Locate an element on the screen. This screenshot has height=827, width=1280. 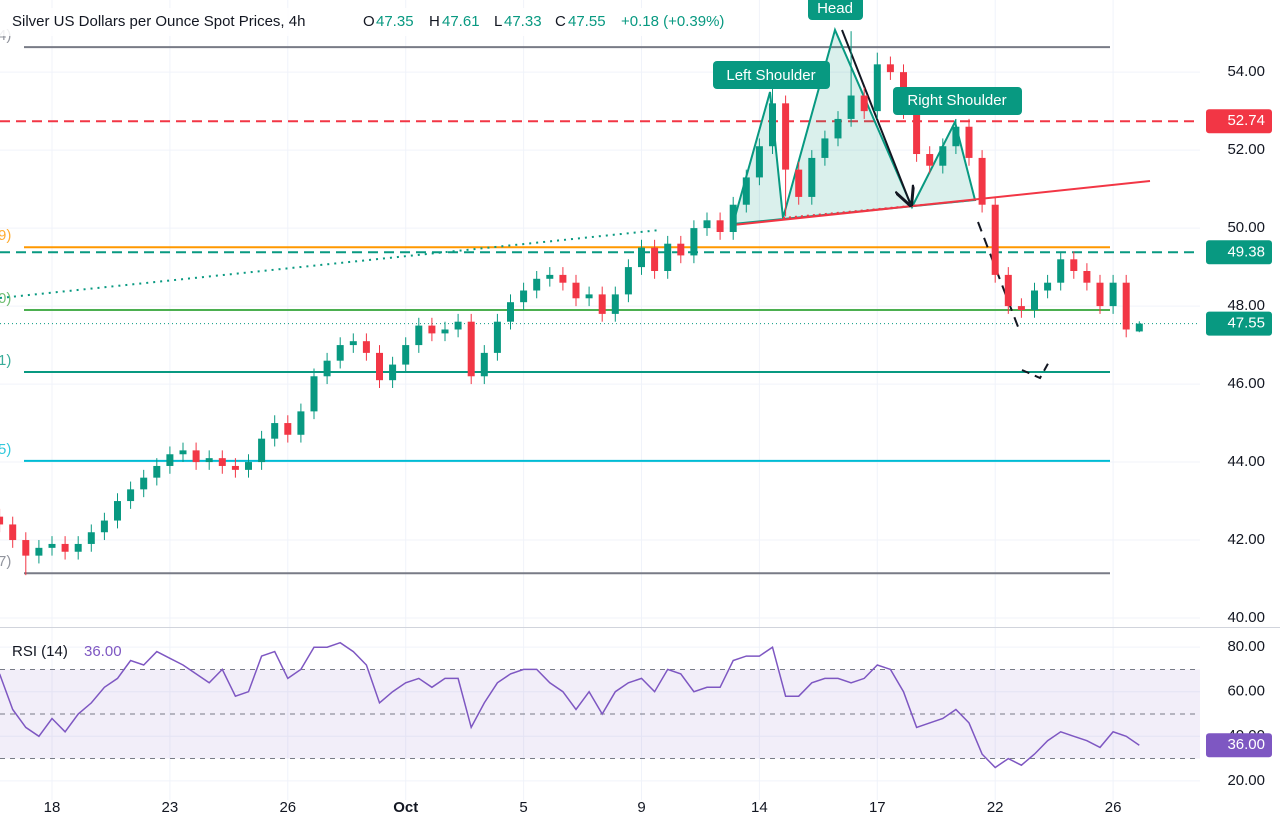
rsi-tag is located at coordinates (1239, 745).